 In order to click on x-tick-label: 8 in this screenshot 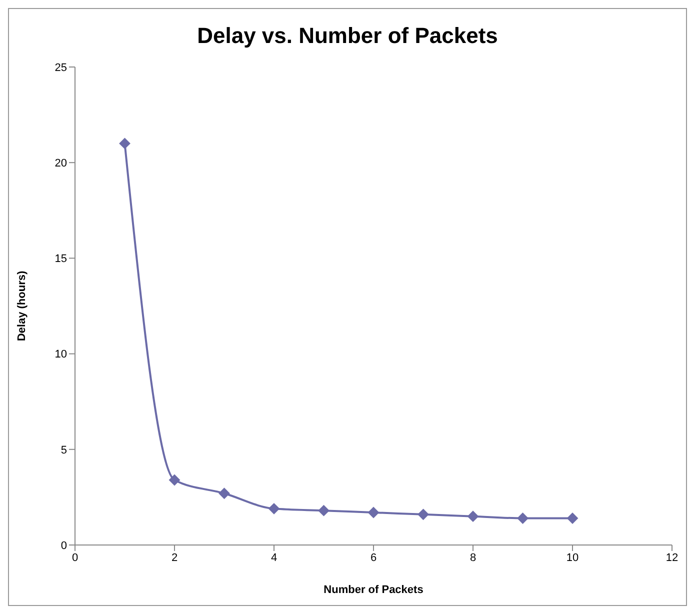, I will do `click(473, 558)`.